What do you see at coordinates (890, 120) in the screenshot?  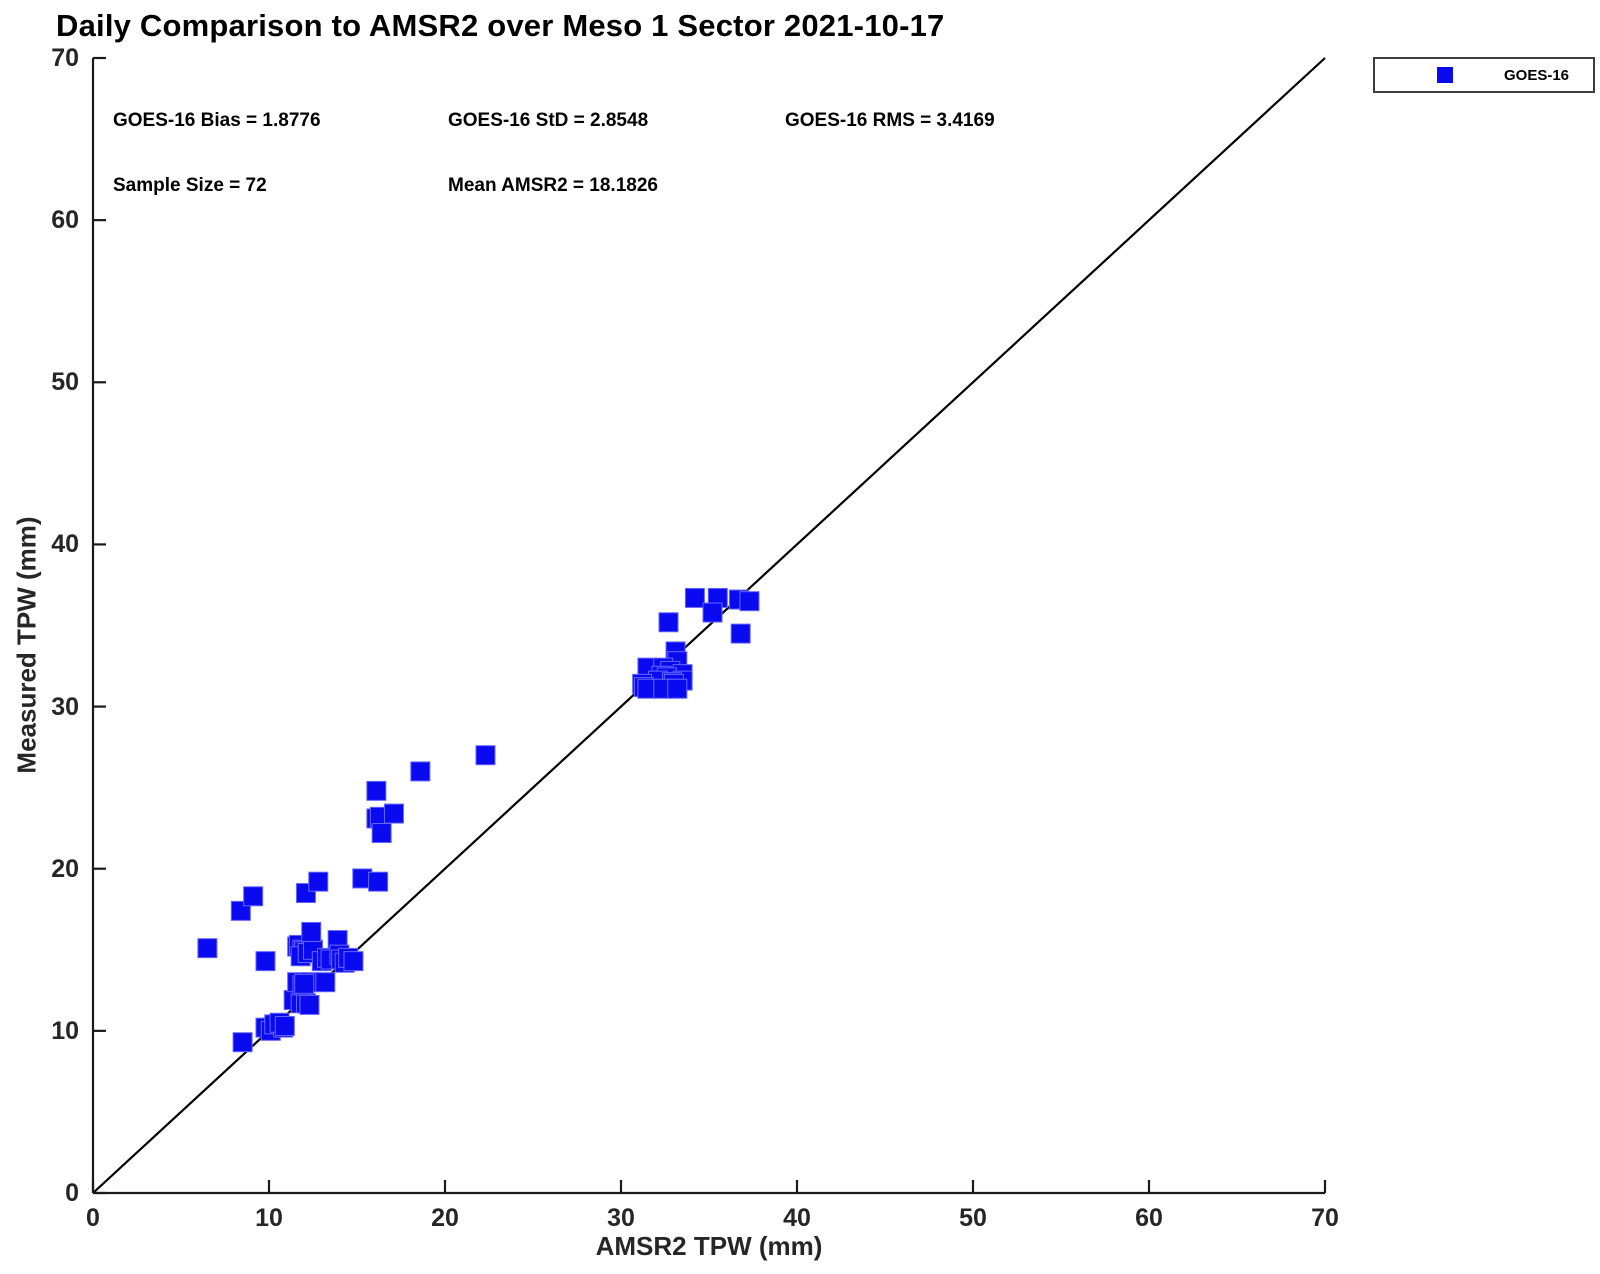 I see `stat-rms: GOES-16 RMS = 3.4169` at bounding box center [890, 120].